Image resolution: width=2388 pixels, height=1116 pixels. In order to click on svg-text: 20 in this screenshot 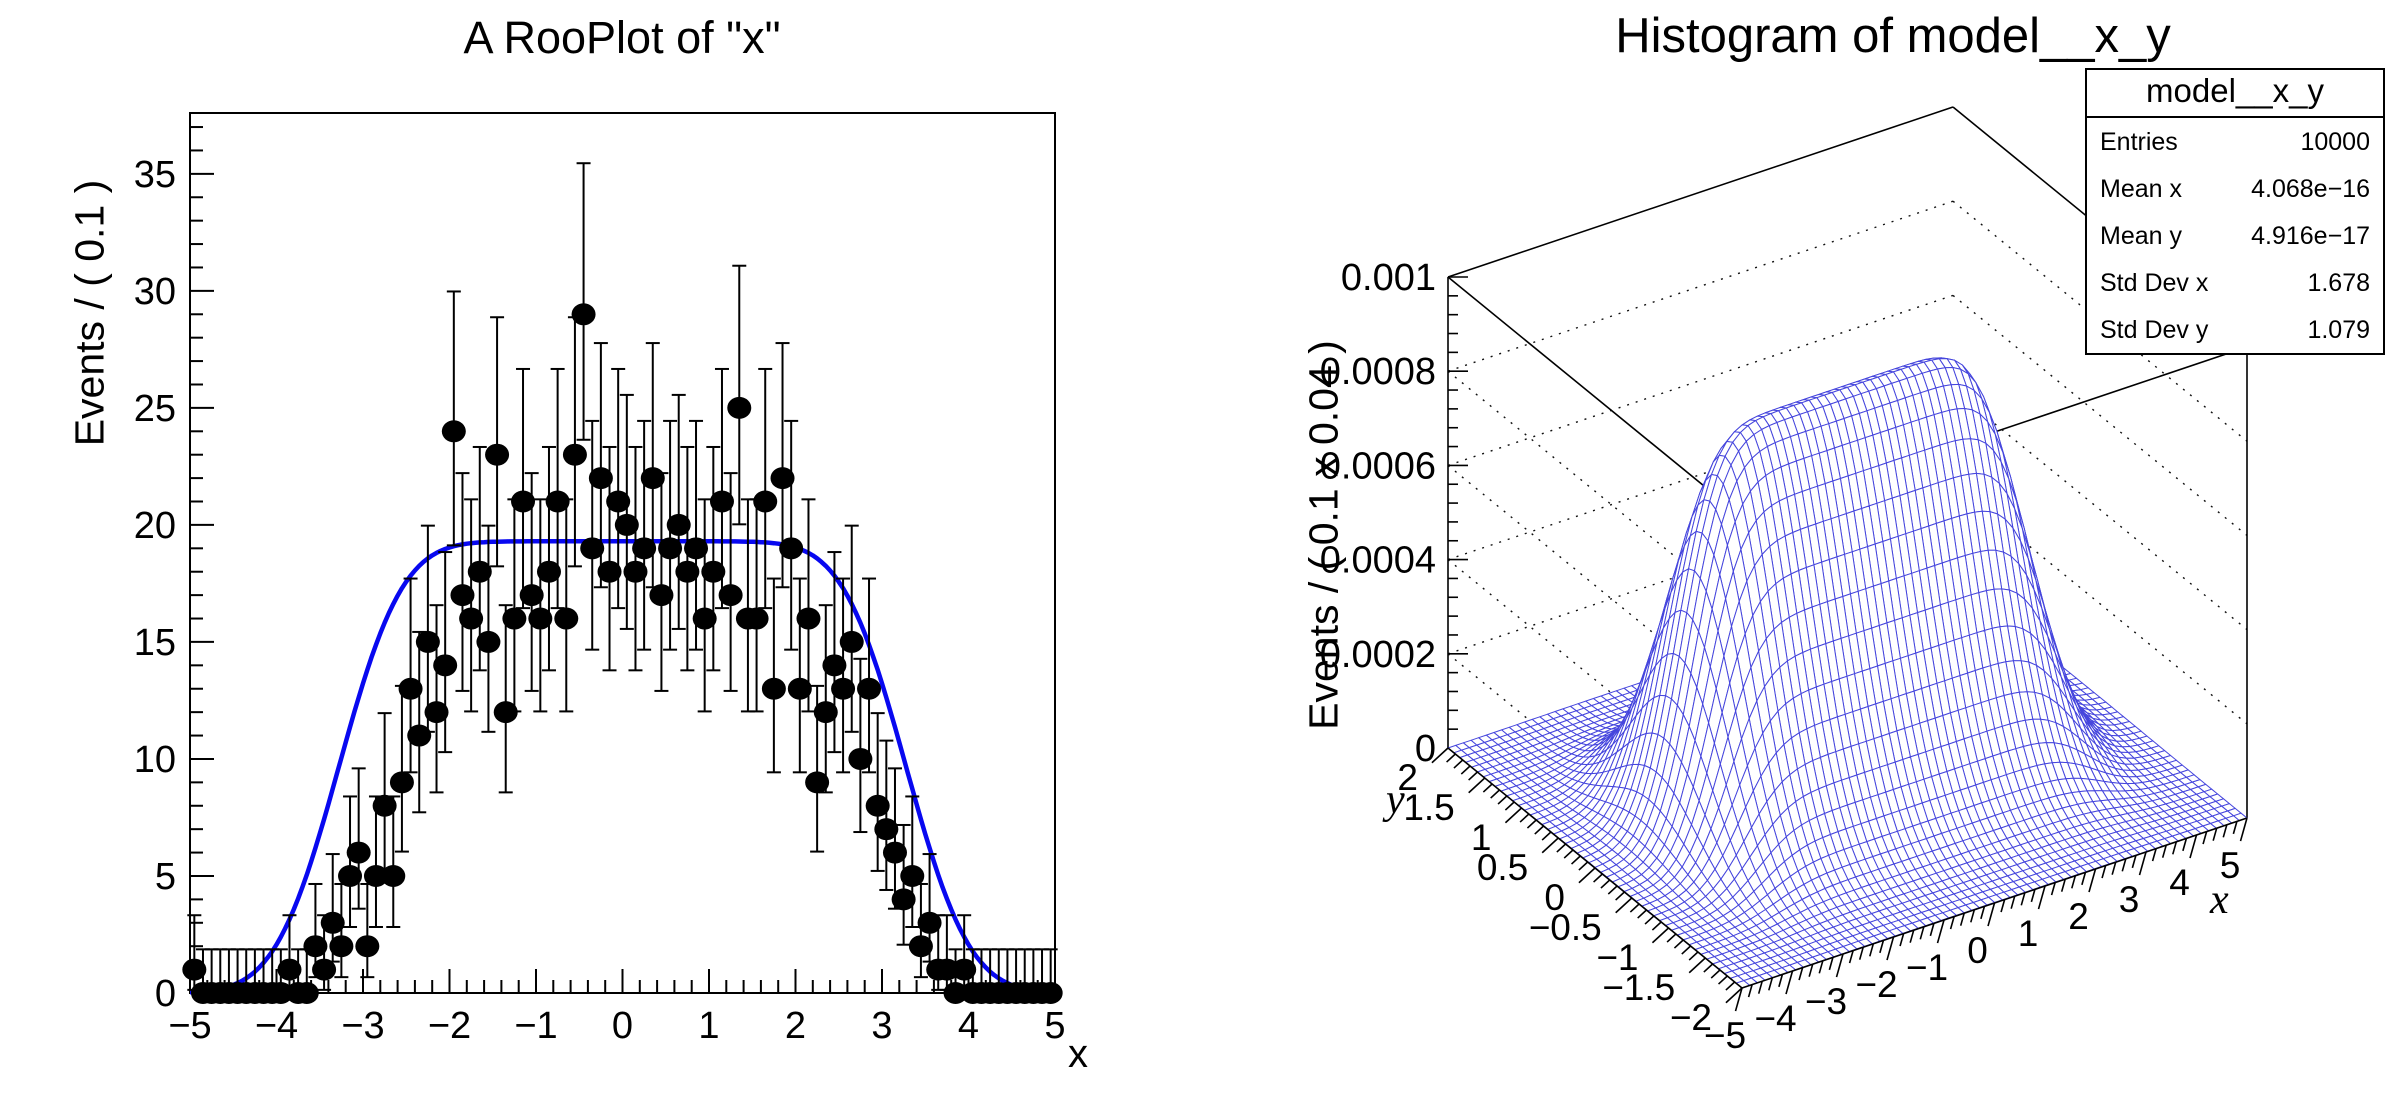, I will do `click(155, 526)`.